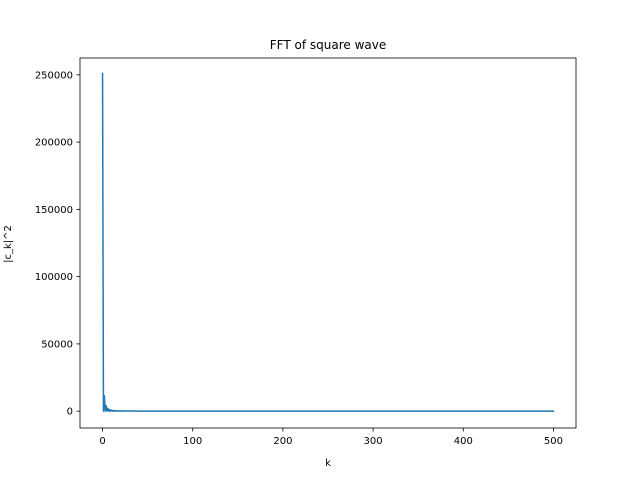  I want to click on y-axis-ticks: 0 50000 100000 150000 200000 250000, so click(57, 244).